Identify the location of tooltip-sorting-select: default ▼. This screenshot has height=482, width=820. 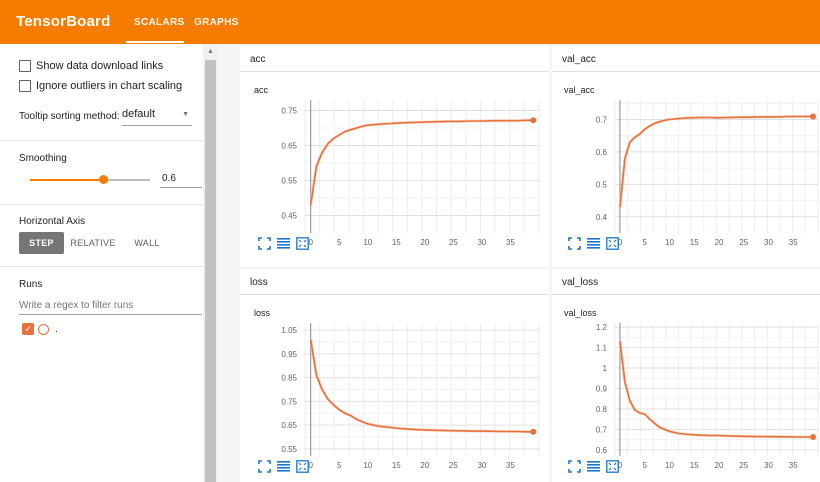
(157, 117).